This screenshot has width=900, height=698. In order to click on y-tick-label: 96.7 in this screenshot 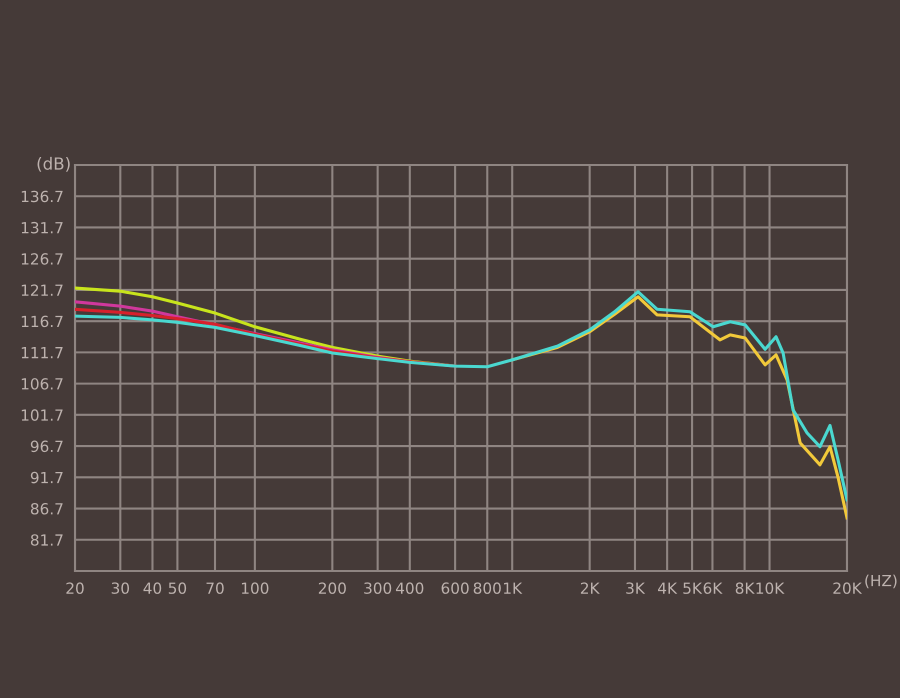, I will do `click(46, 446)`.